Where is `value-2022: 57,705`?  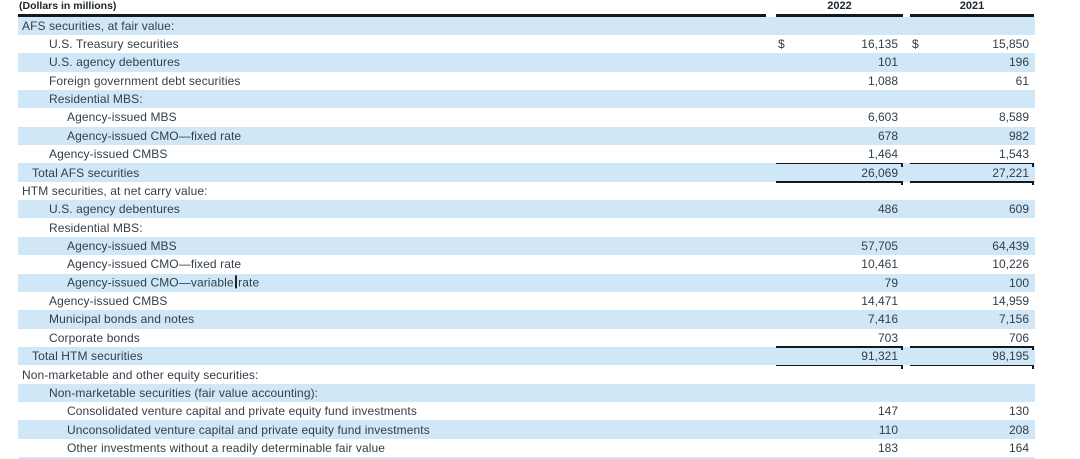
value-2022: 57,705 is located at coordinates (879, 245).